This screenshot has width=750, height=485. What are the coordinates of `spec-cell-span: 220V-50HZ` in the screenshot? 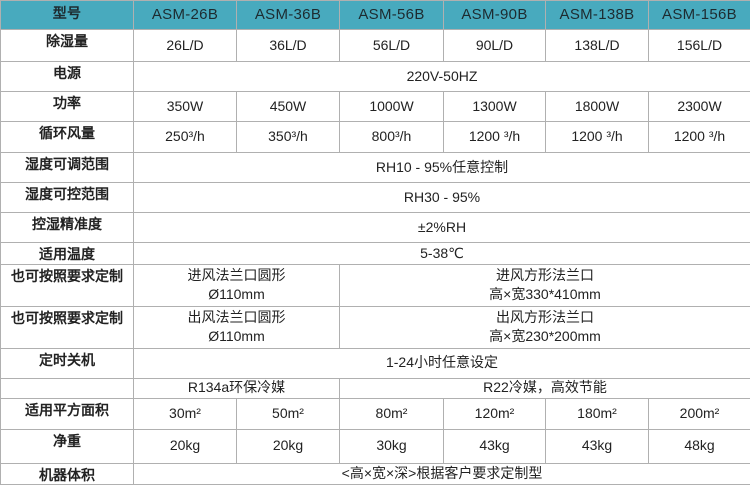 It's located at (442, 77).